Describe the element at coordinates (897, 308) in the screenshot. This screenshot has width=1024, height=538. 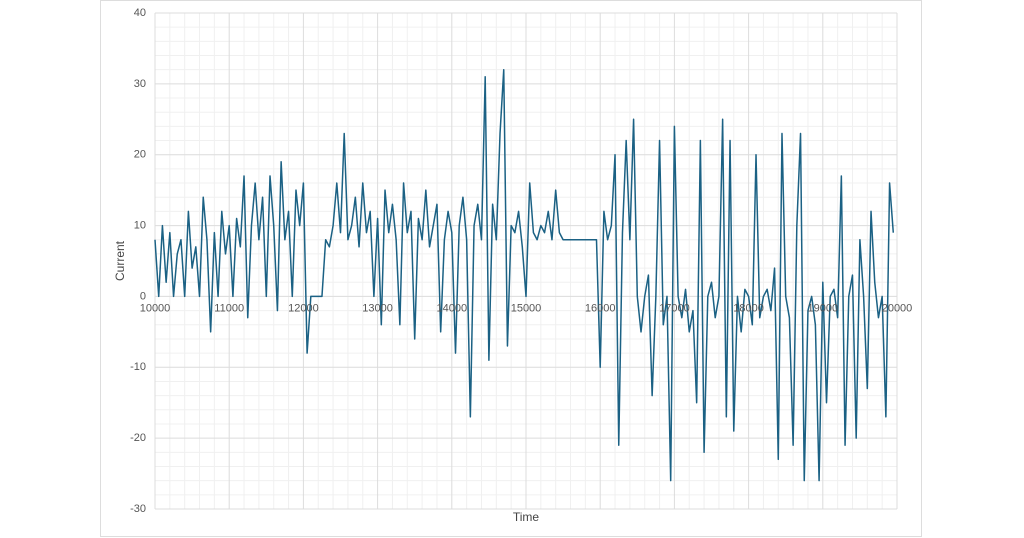
I see `x-tick-label: 20000` at that location.